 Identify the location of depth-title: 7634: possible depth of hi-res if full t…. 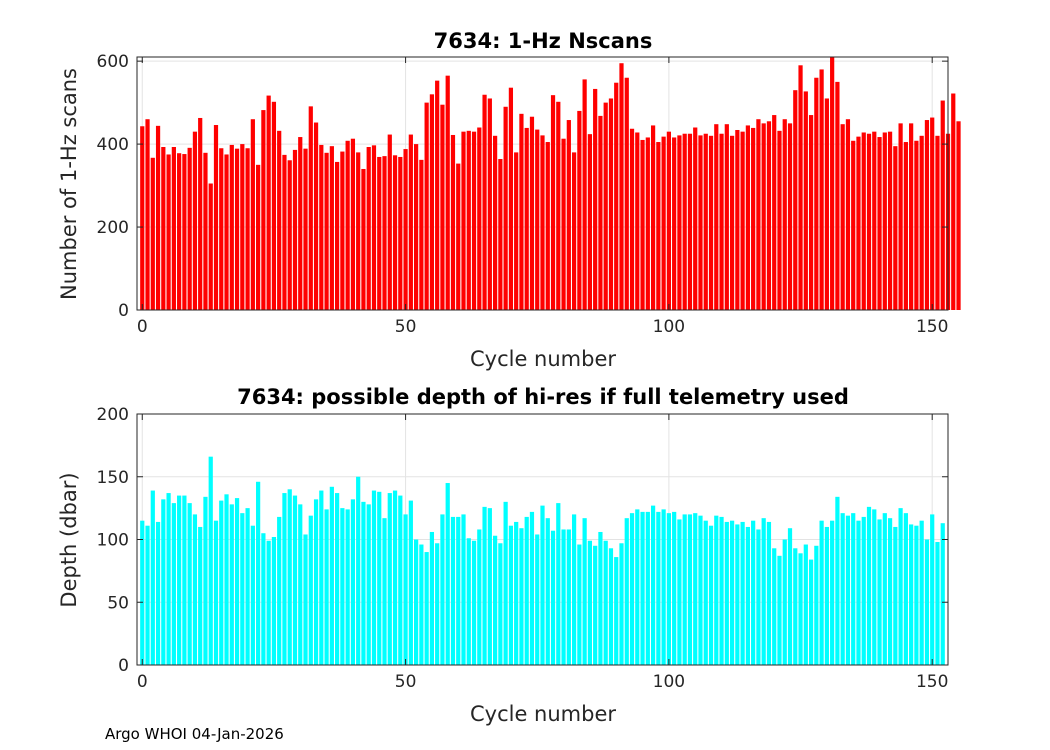
(543, 397).